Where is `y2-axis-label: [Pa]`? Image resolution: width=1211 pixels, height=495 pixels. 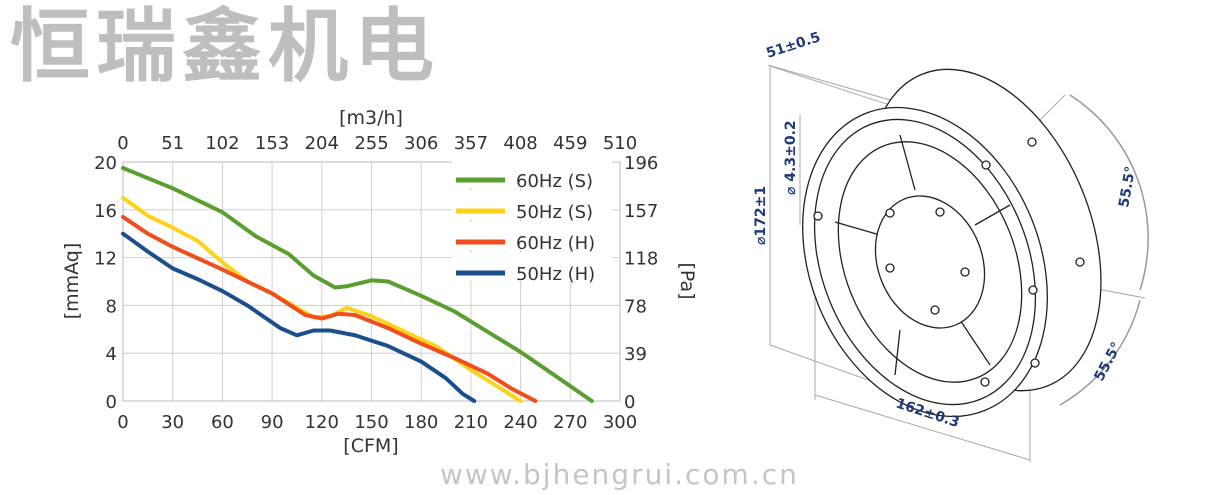
y2-axis-label: [Pa] is located at coordinates (687, 280).